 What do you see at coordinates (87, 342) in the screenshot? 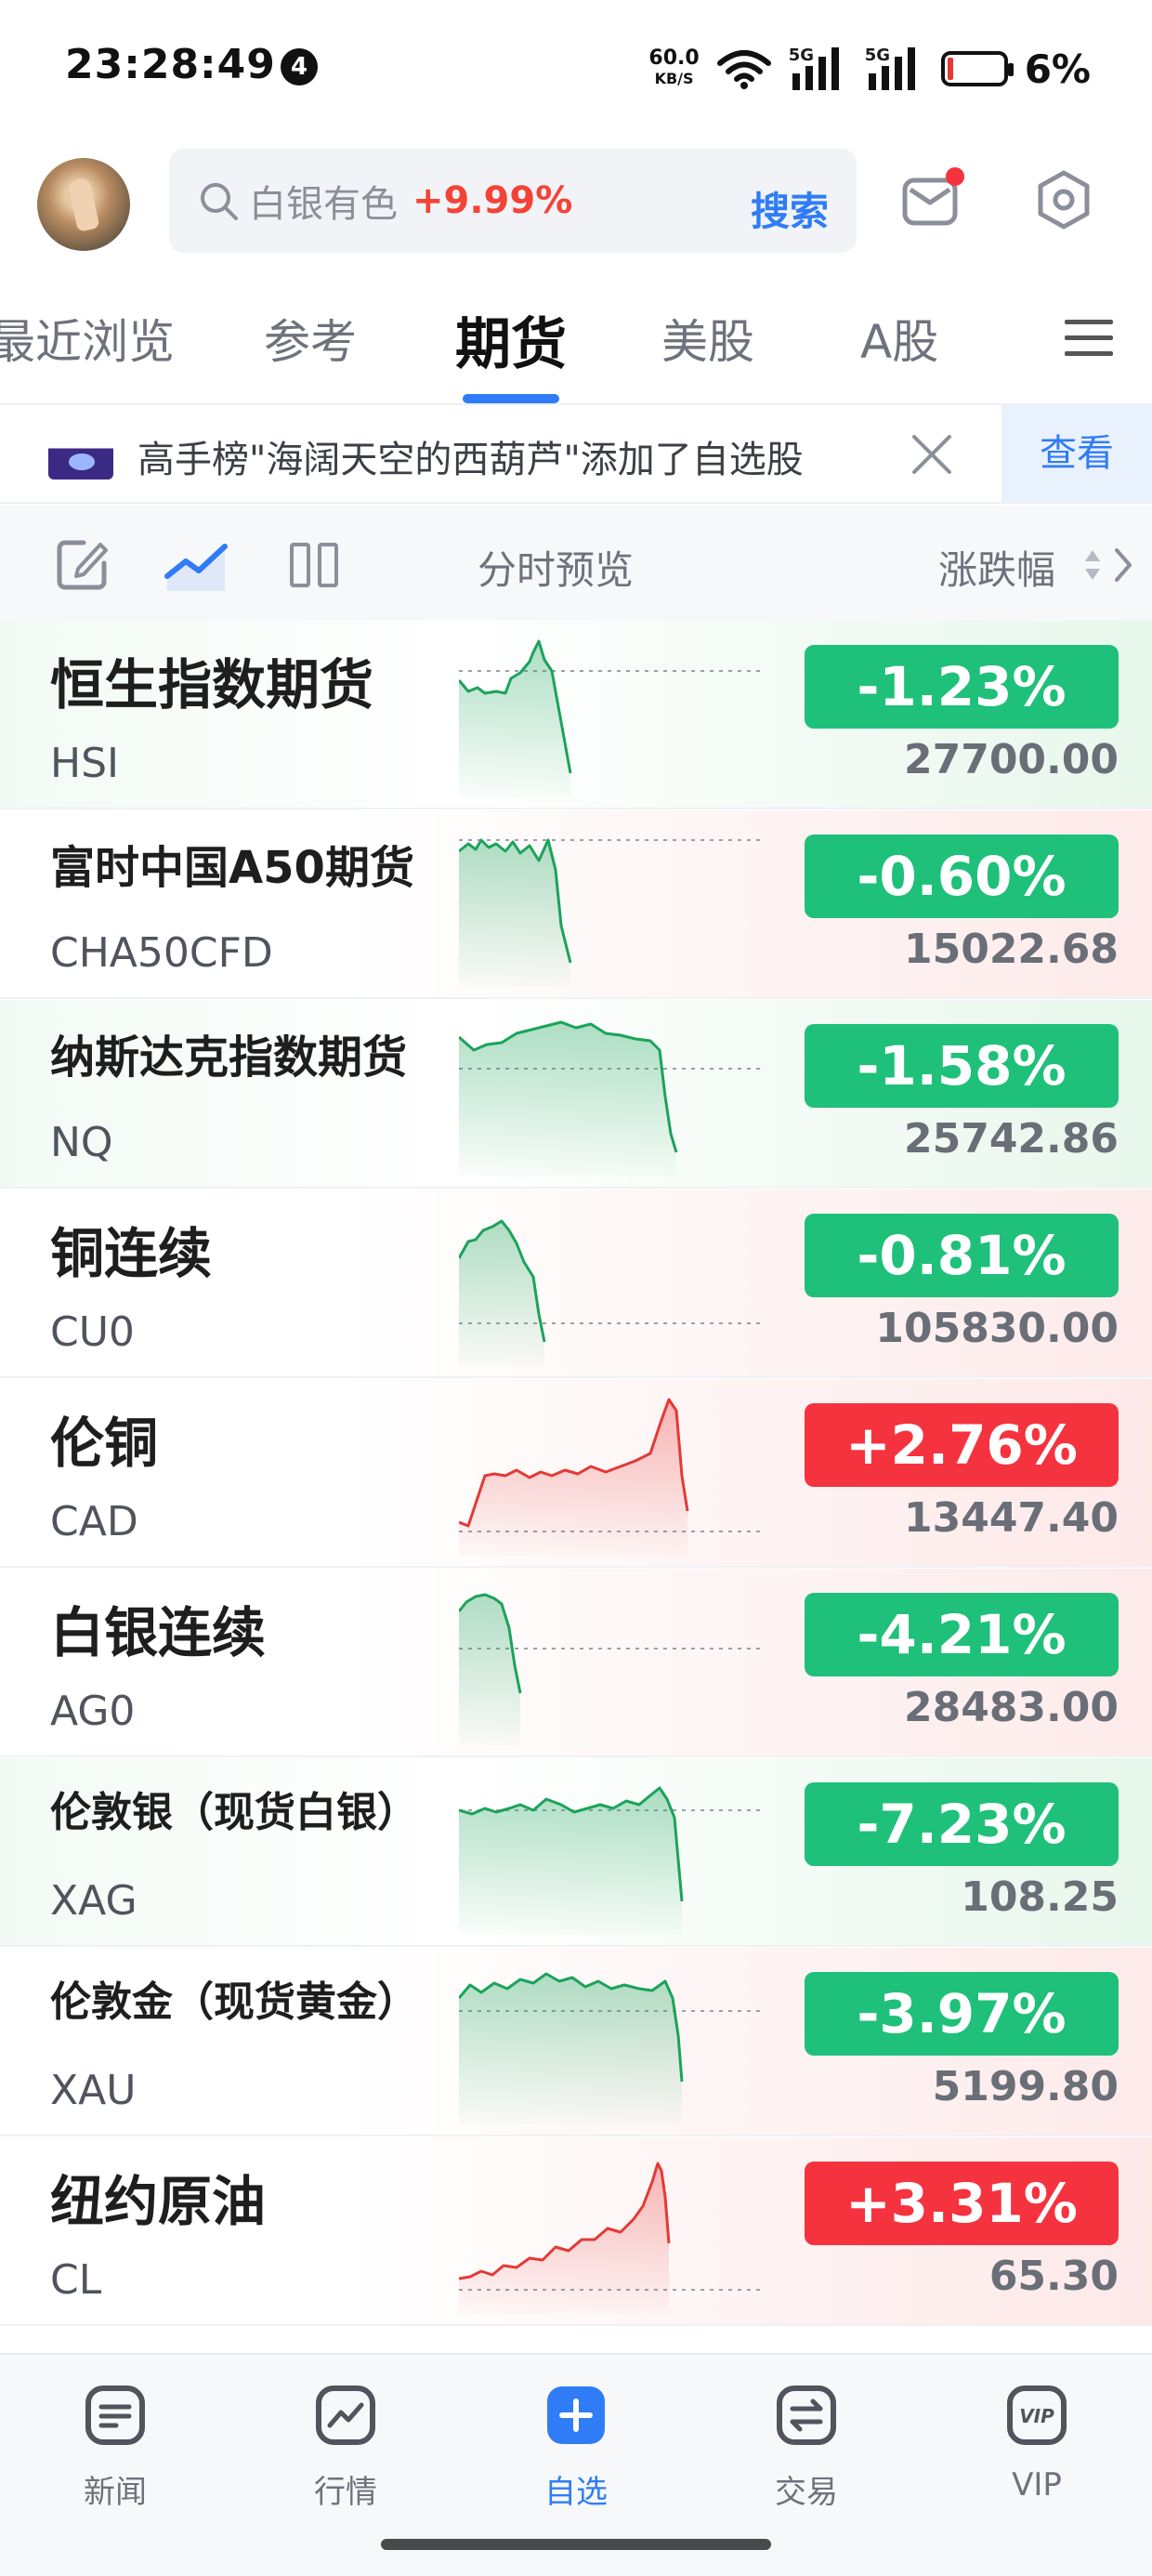
I see `tab-recent: 最近浏览` at bounding box center [87, 342].